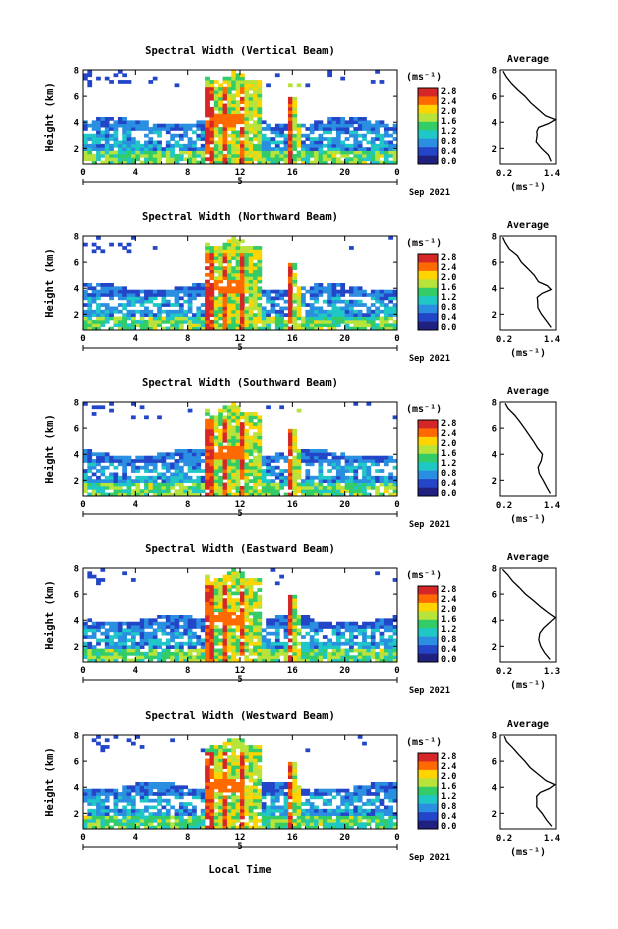 This screenshot has width=618, height=929. Describe the element at coordinates (504, 672) in the screenshot. I see `avg-x-tick-label: 0.2` at that location.